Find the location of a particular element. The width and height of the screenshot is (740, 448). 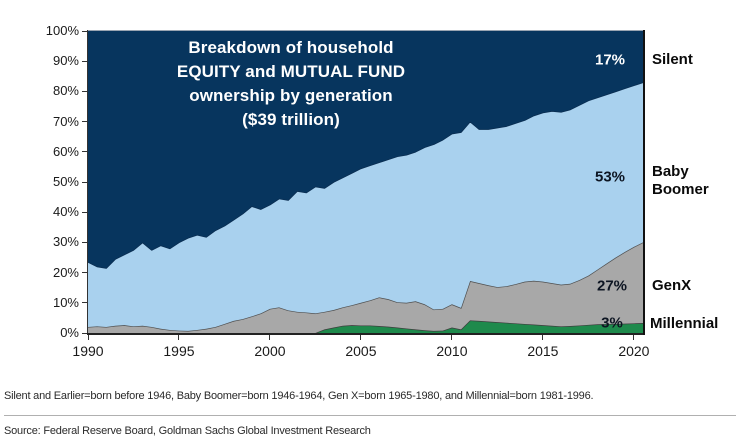

y-tick-label: 100% is located at coordinates (62, 30).